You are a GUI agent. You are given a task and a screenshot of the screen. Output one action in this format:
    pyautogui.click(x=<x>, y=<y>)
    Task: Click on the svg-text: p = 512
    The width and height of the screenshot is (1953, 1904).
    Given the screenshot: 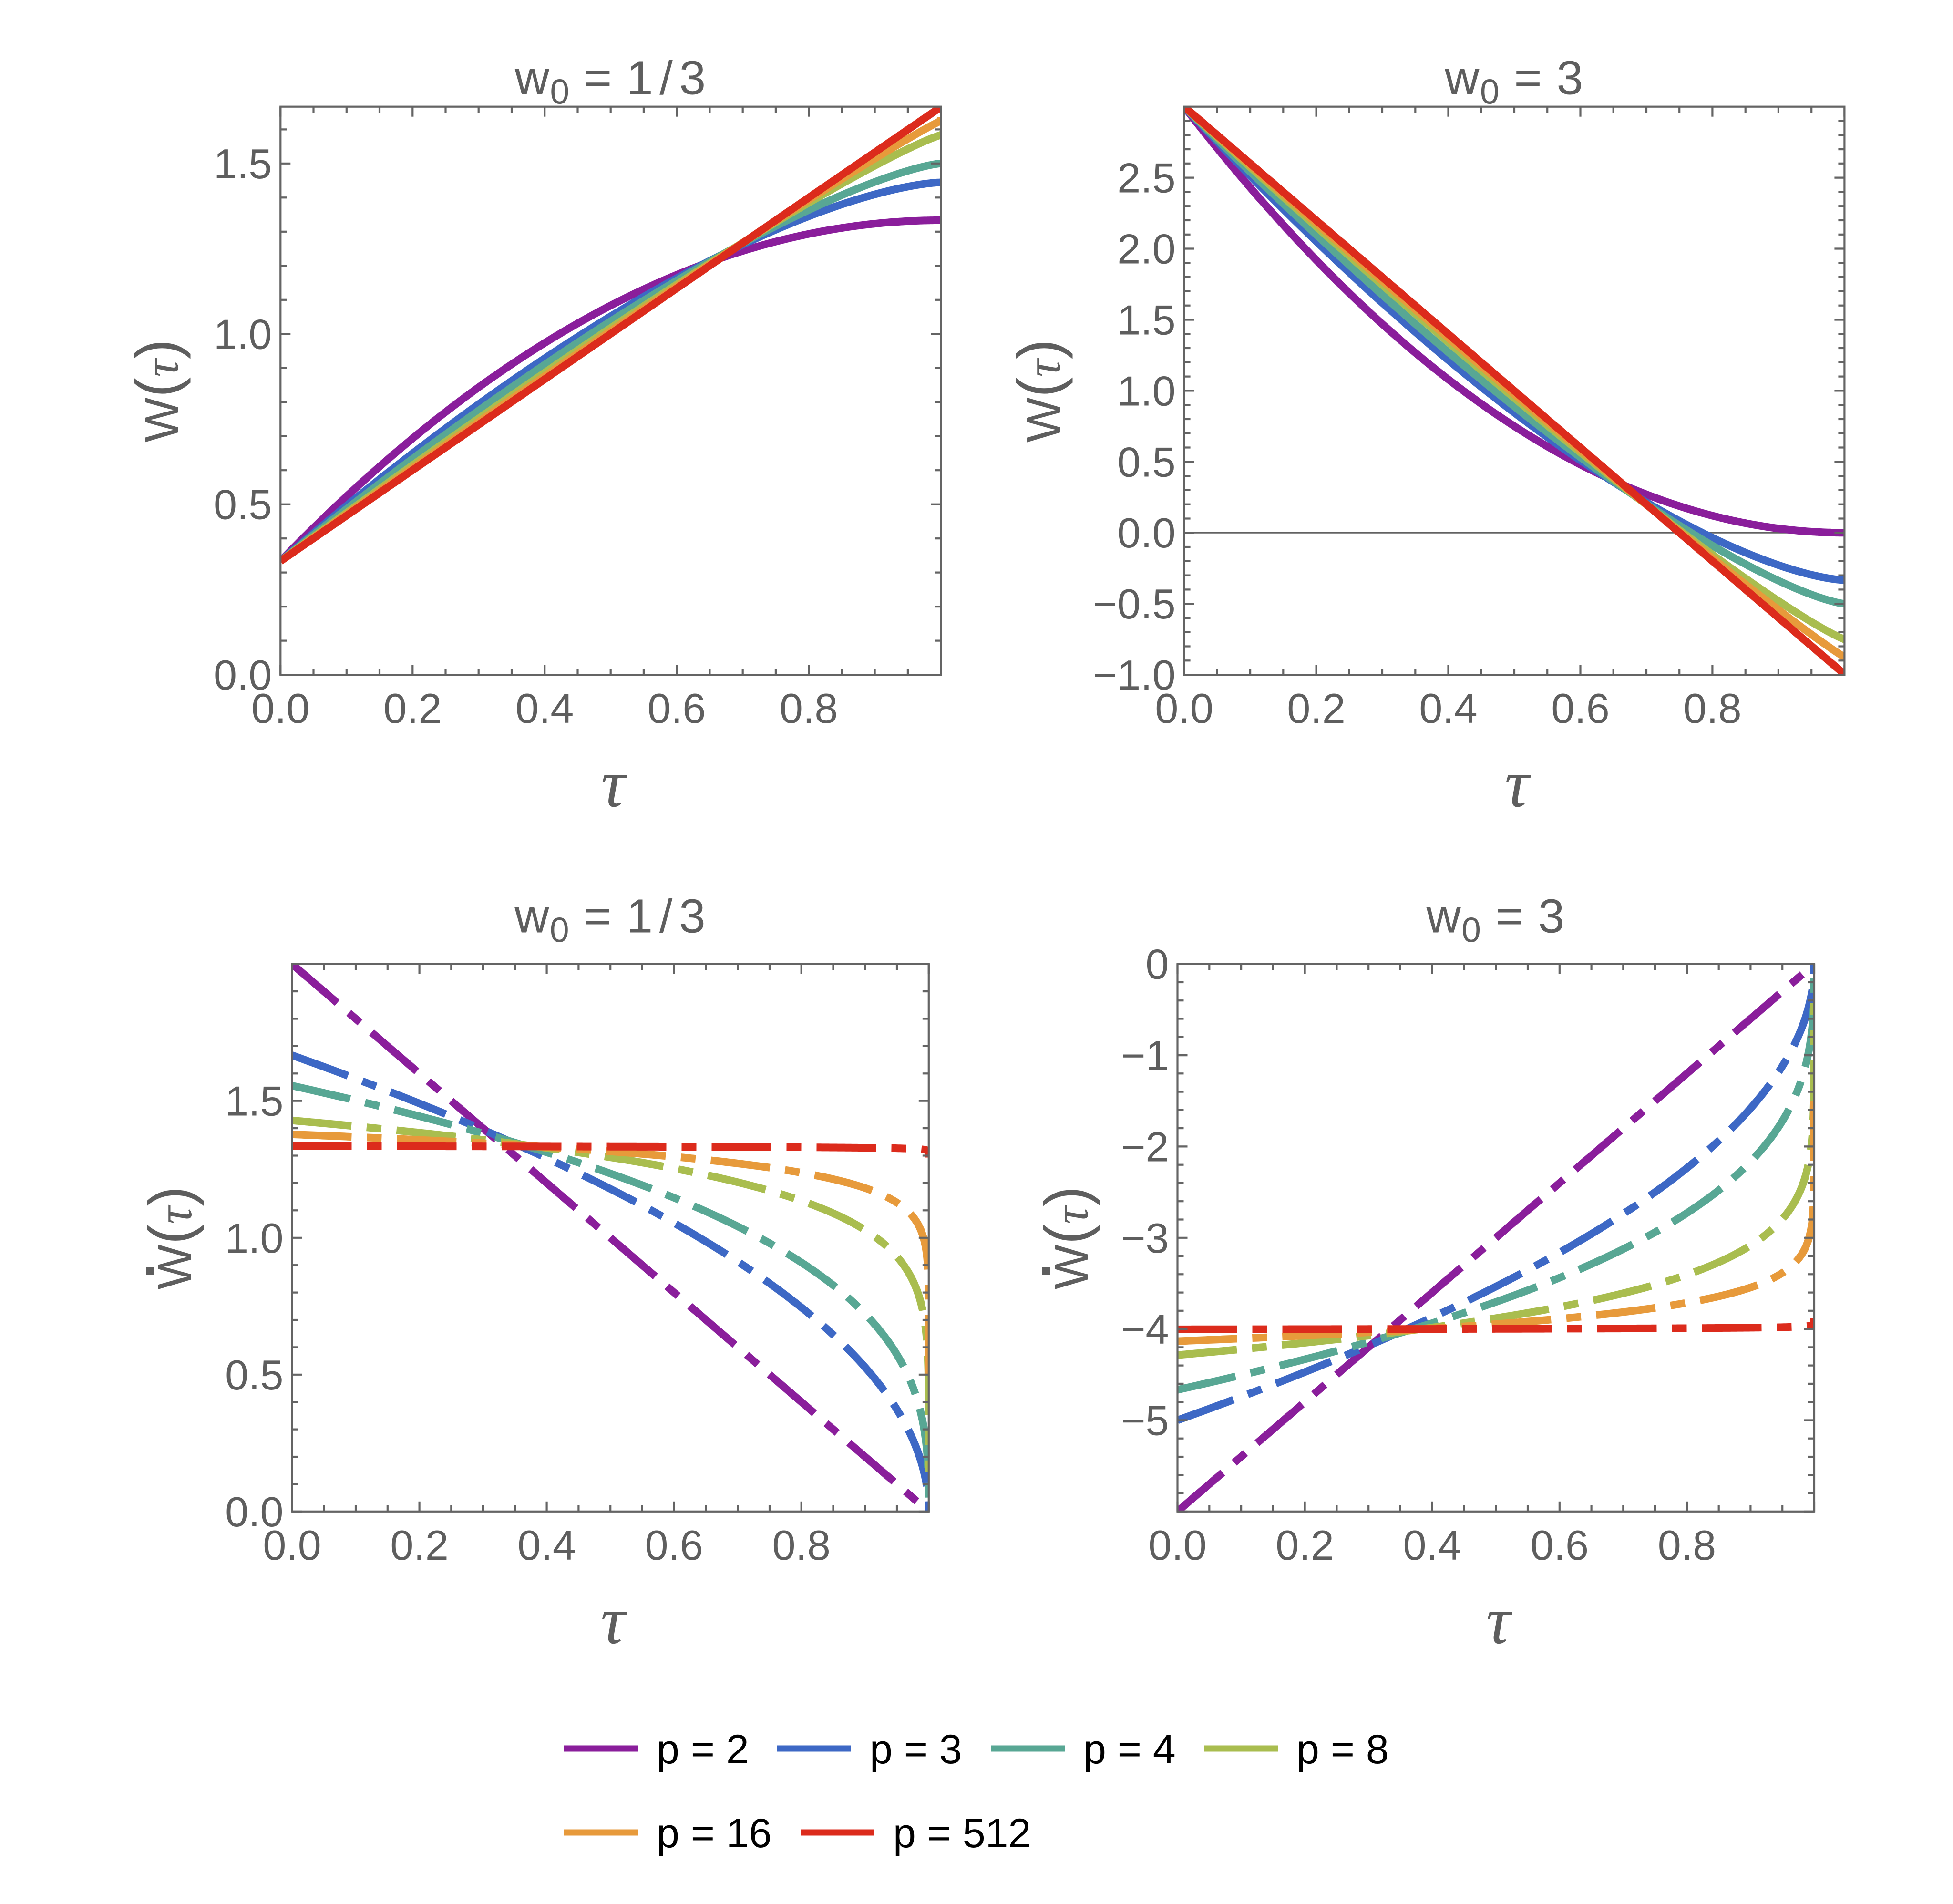 What is the action you would take?
    pyautogui.click(x=962, y=1833)
    